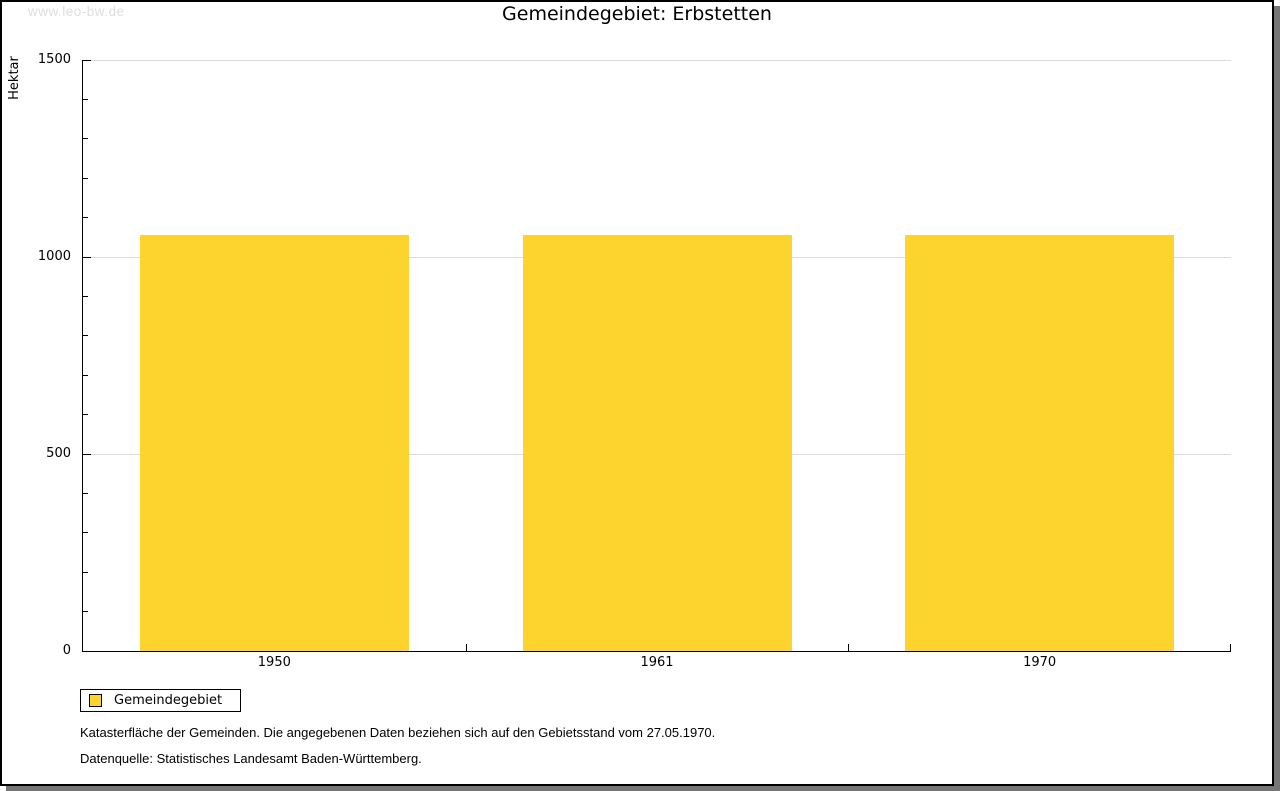  Describe the element at coordinates (1277, 398) in the screenshot. I see `frame-shadow-right` at that location.